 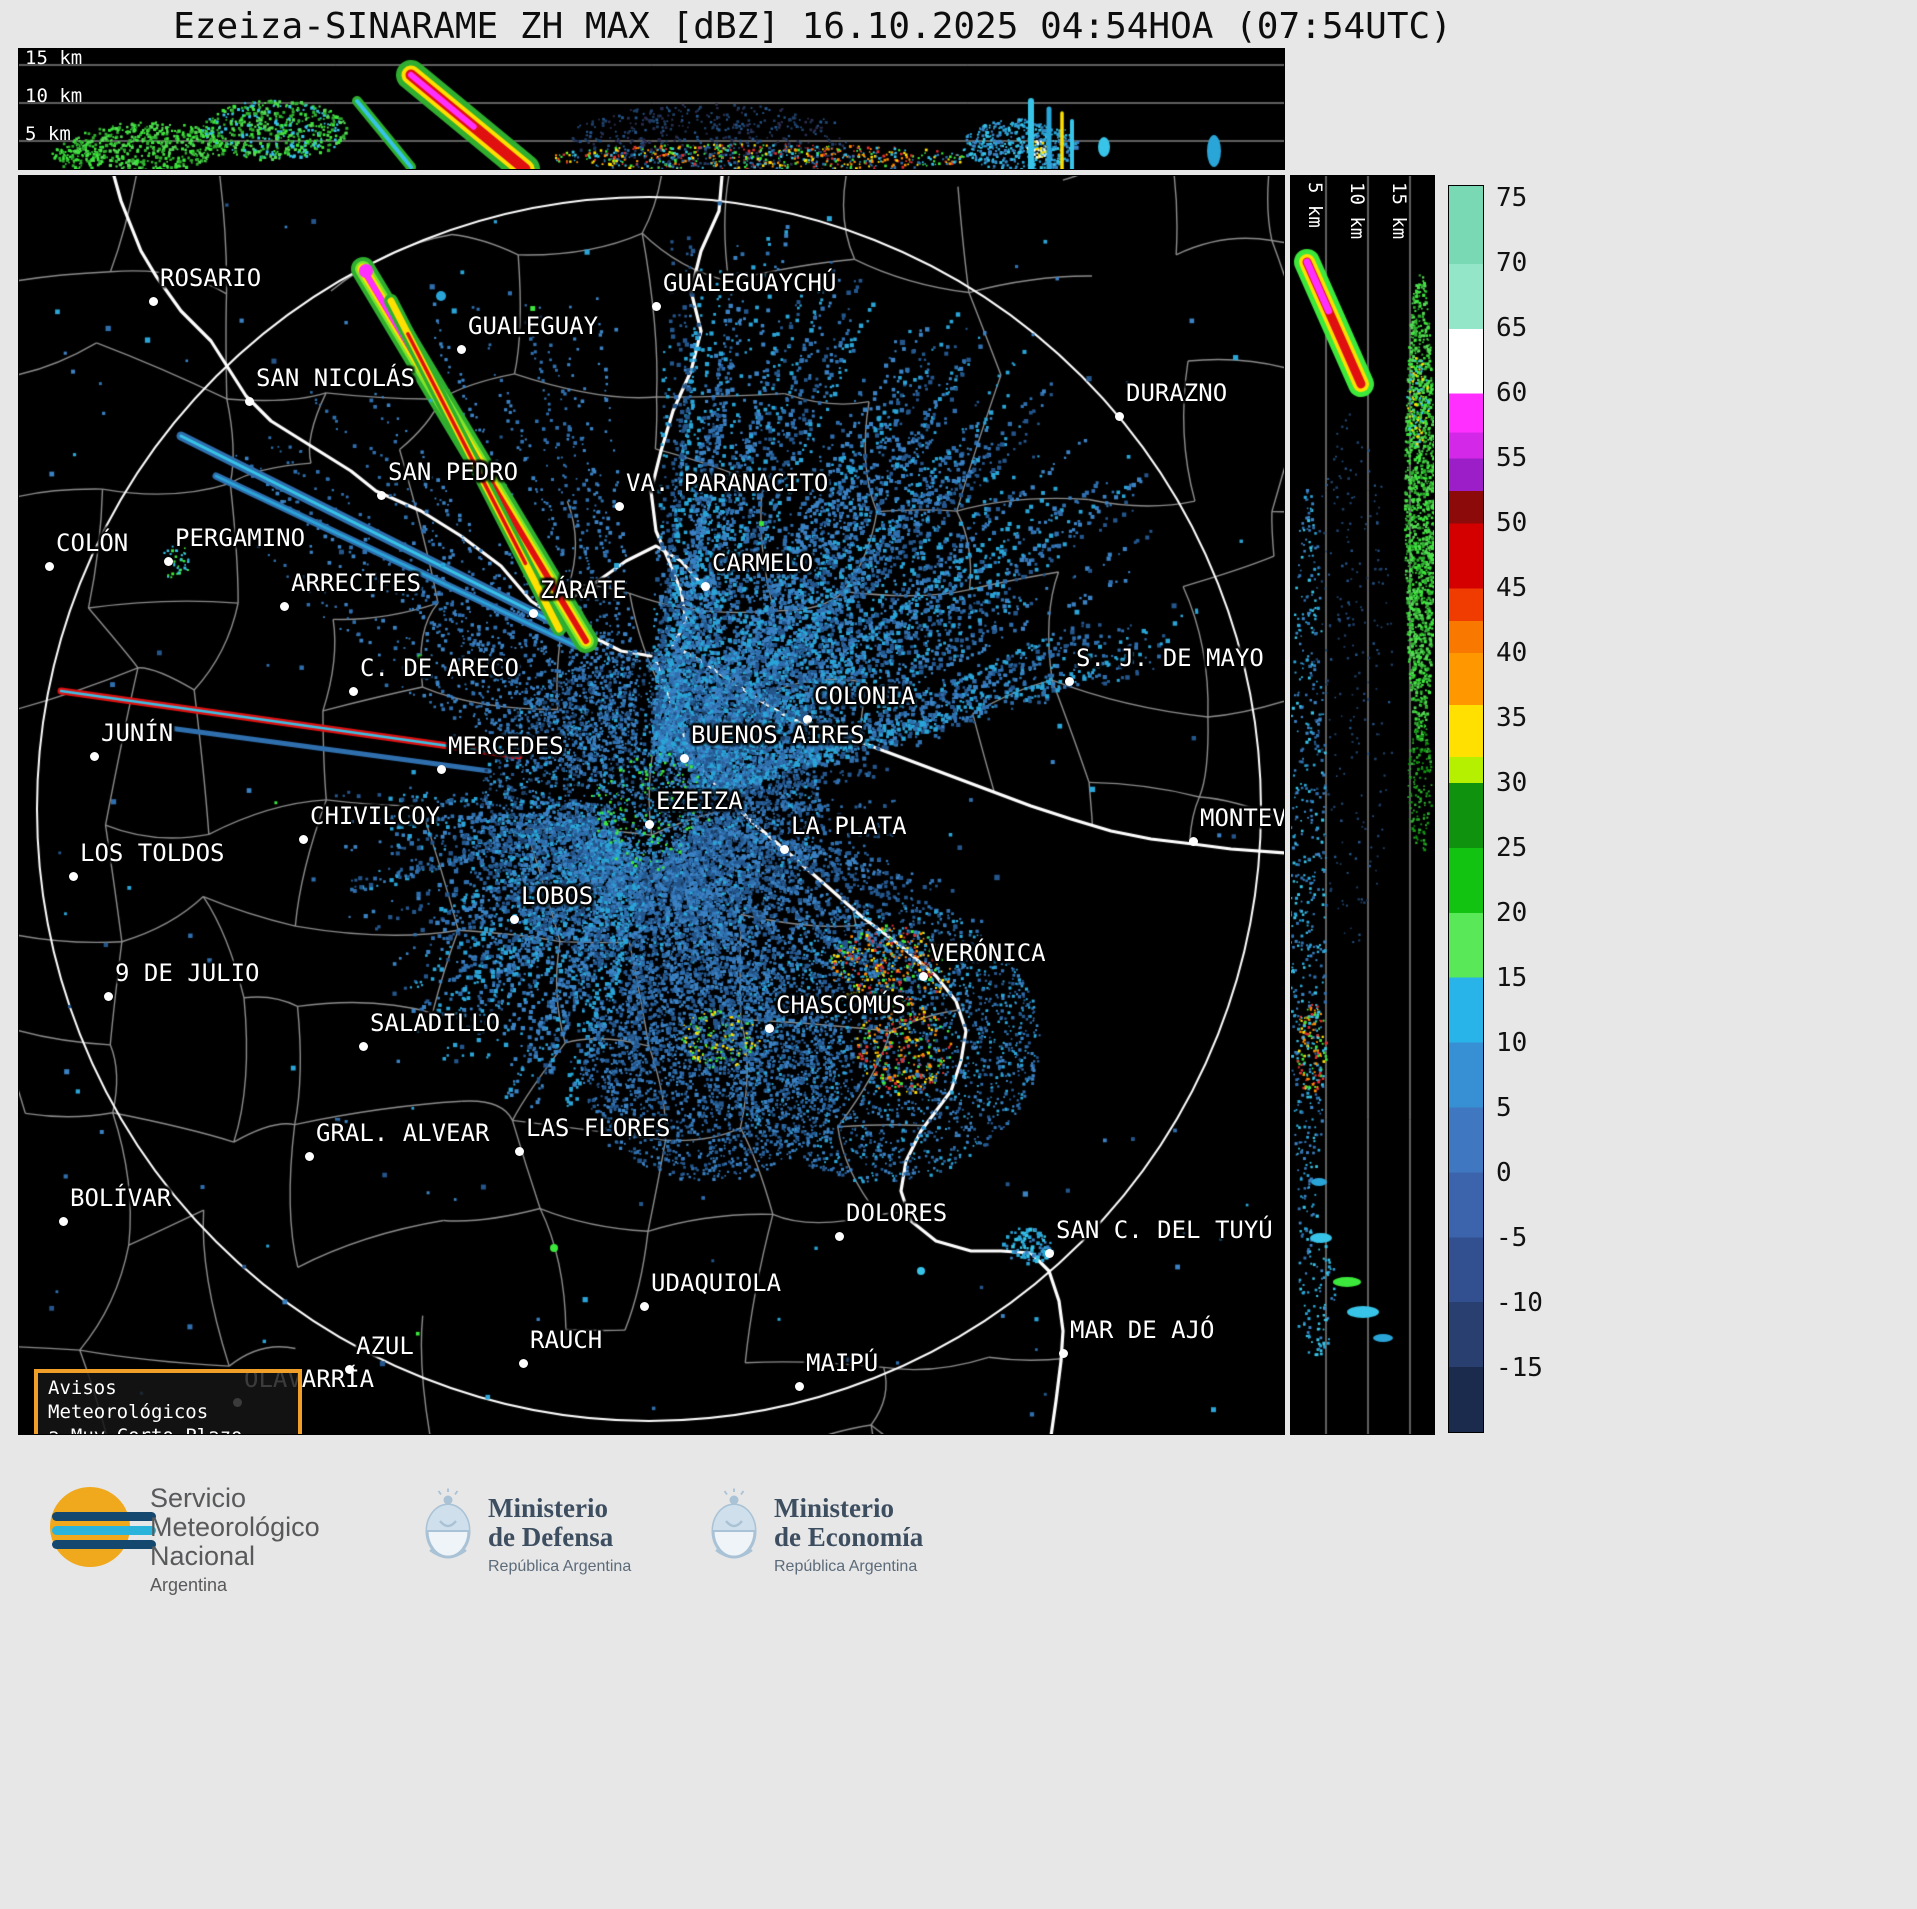 I want to click on smn-text-line: Servicio, so click(x=198, y=1498).